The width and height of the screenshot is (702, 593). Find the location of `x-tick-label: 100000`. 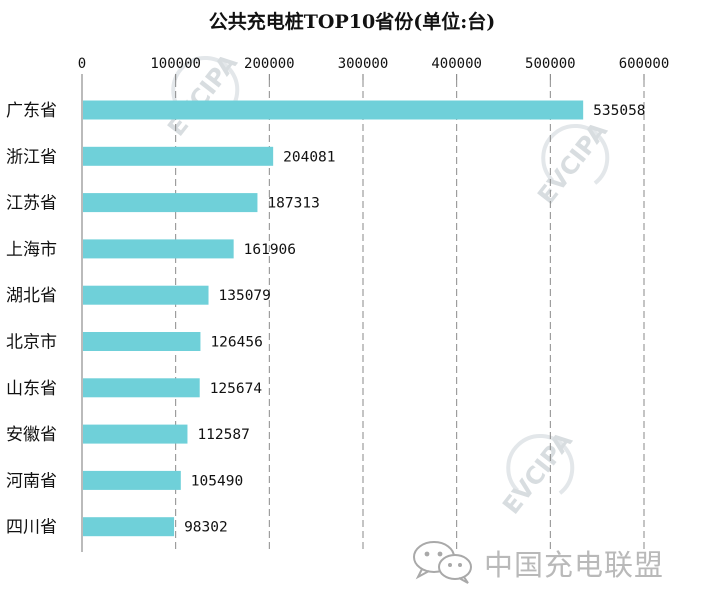

x-tick-label: 100000 is located at coordinates (175, 64).